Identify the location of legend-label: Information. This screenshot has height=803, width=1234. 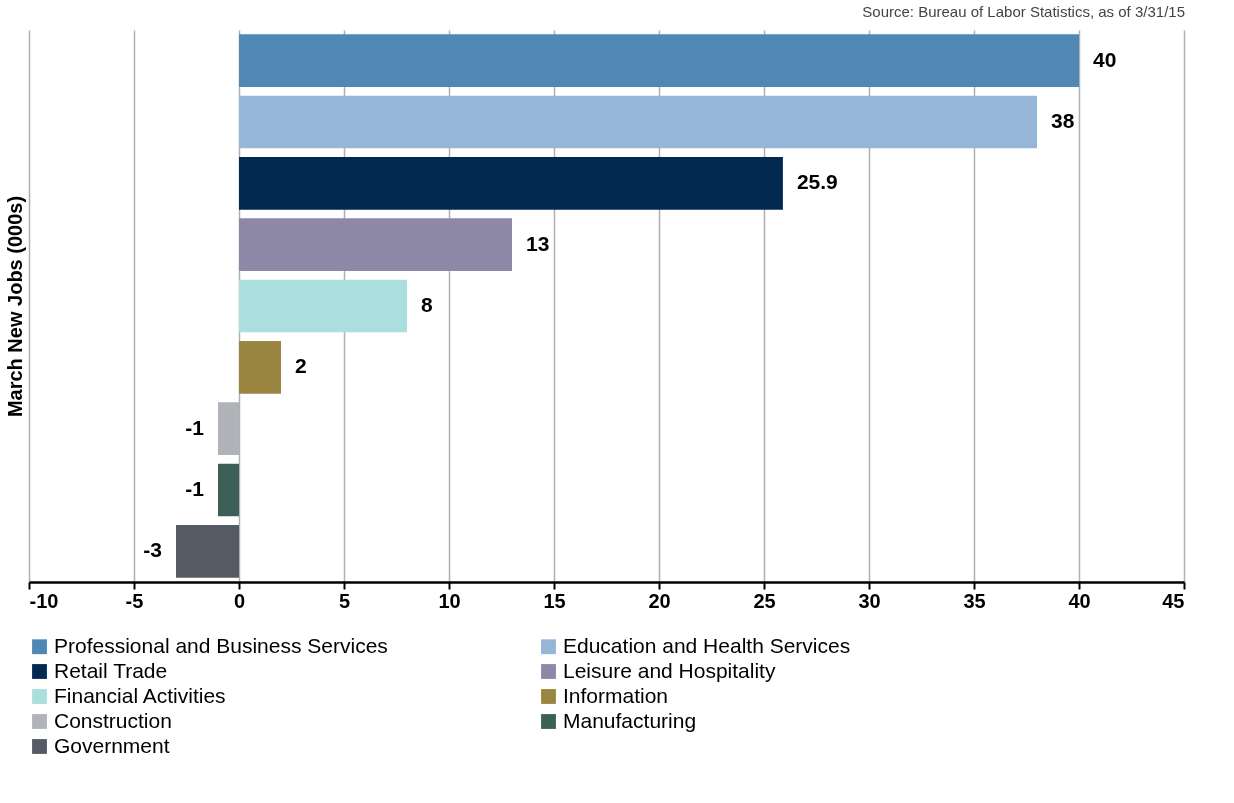
(616, 695).